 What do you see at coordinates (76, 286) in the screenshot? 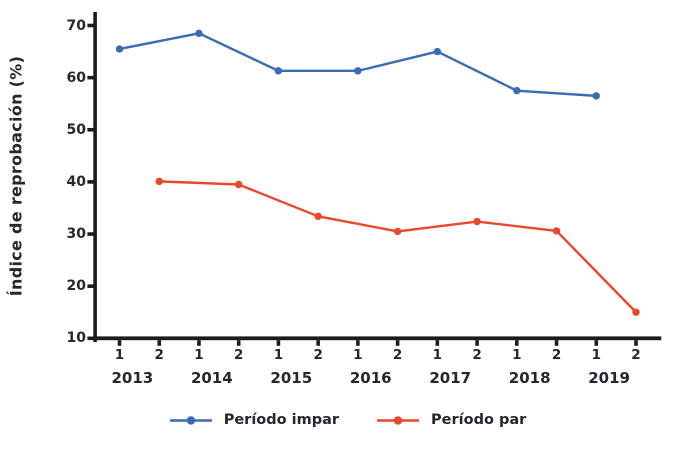
I see `y-tick-label: 20` at bounding box center [76, 286].